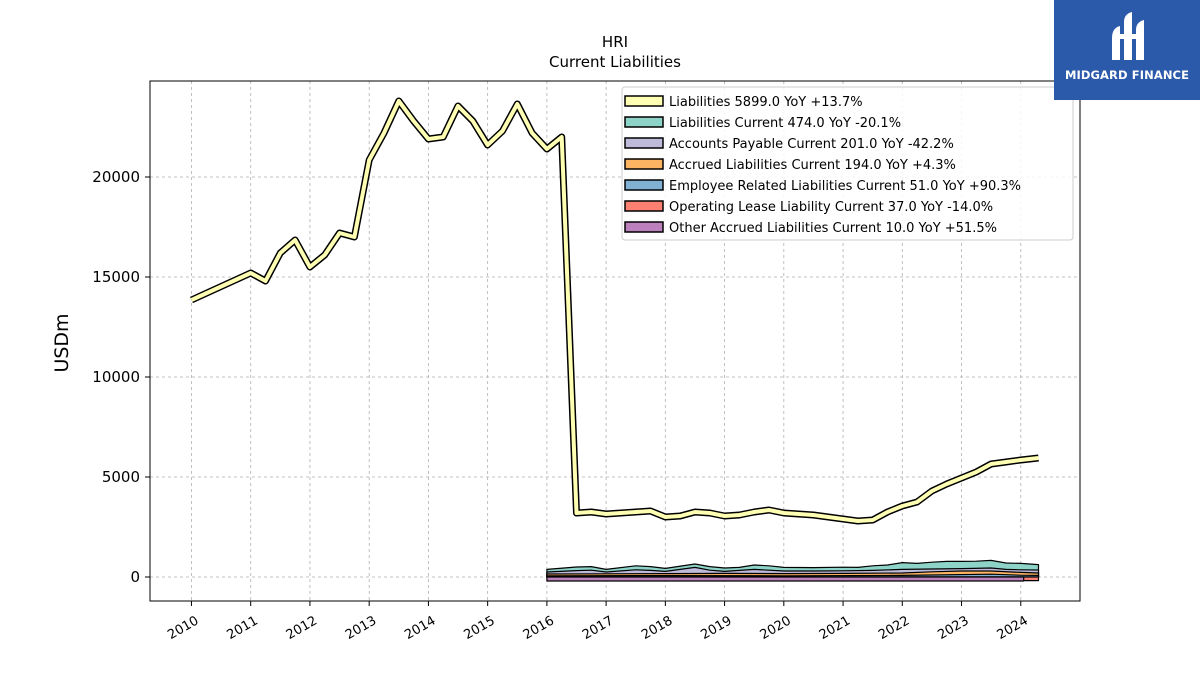 The height and width of the screenshot is (675, 1200). I want to click on midgard-finance-logo: MIDGARD FINANCE, so click(1127, 50).